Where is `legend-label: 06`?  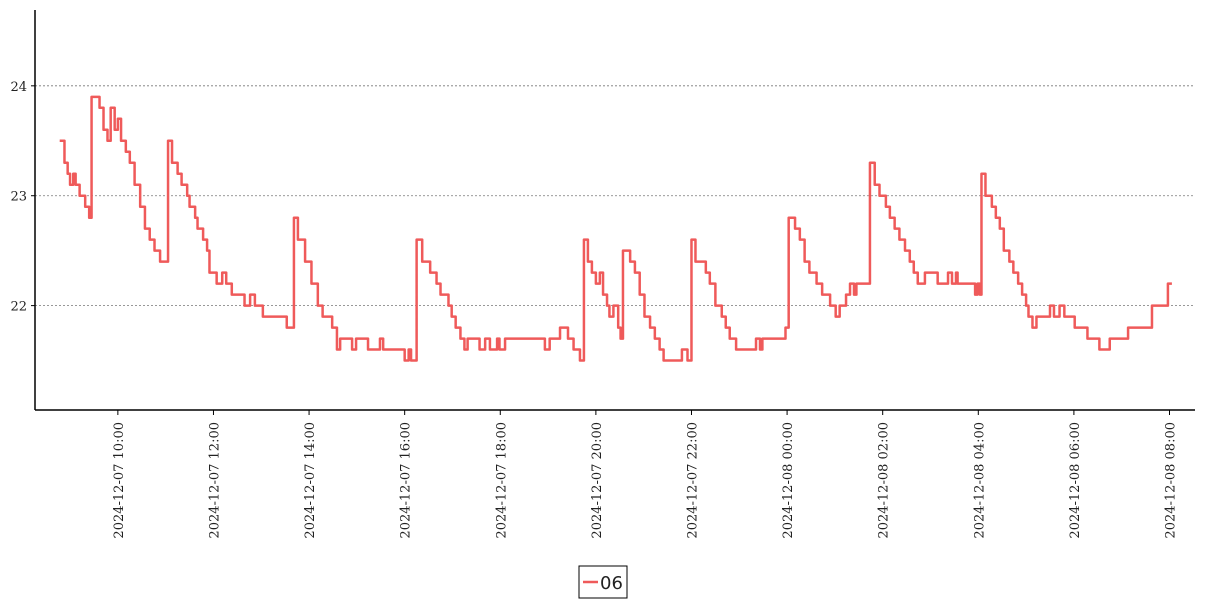
legend-label: 06 is located at coordinates (611, 583).